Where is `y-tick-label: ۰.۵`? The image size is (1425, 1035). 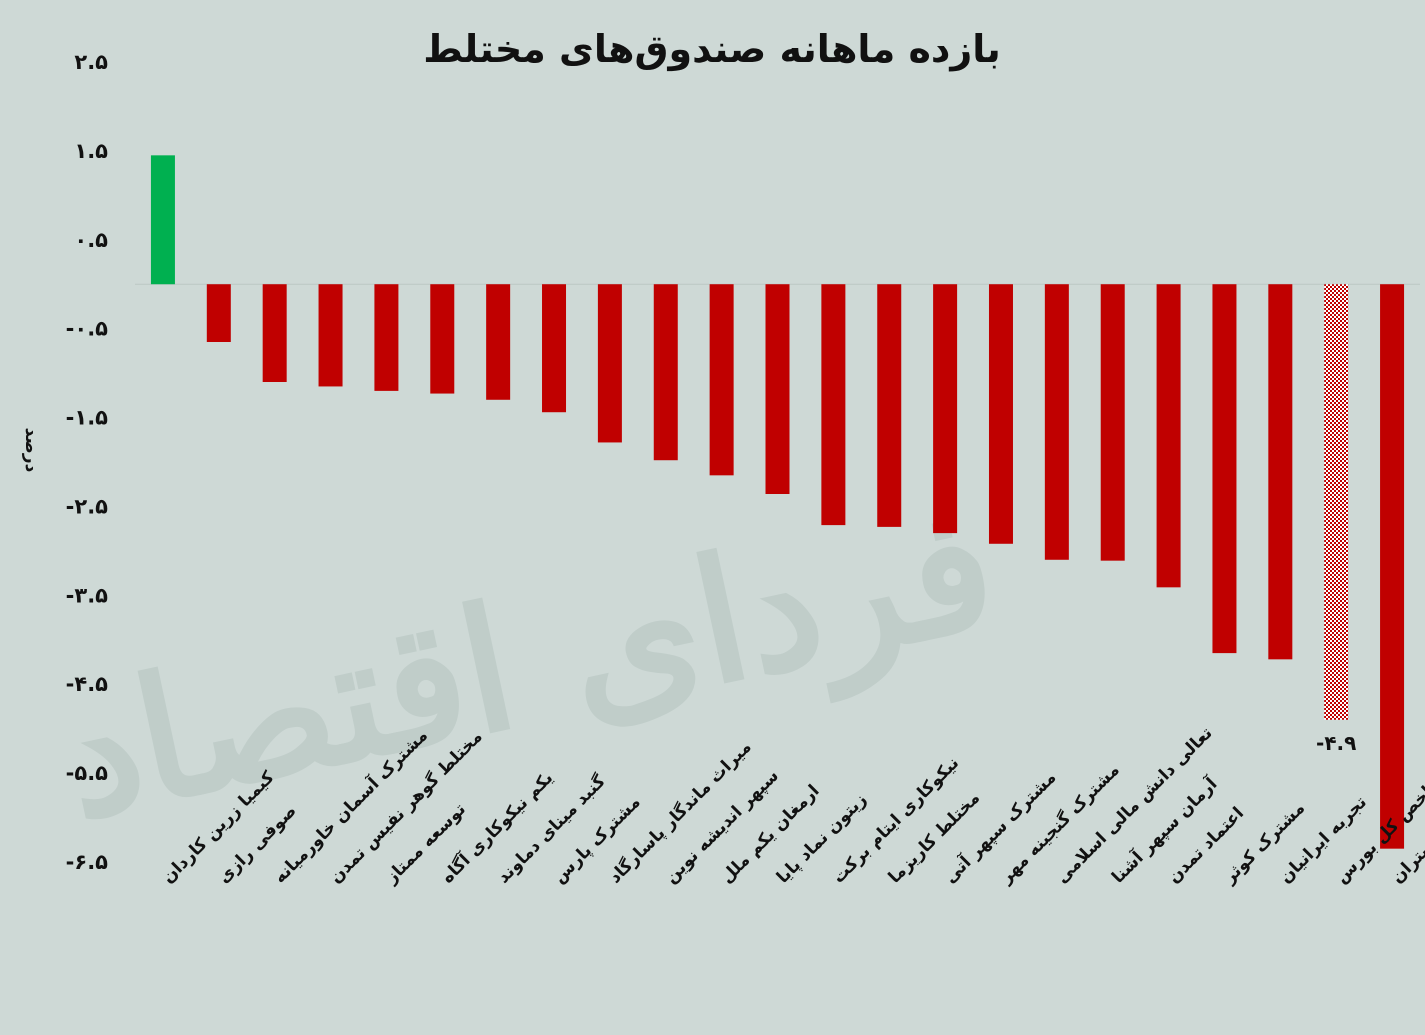 y-tick-label: ۰.۵ is located at coordinates (91, 240).